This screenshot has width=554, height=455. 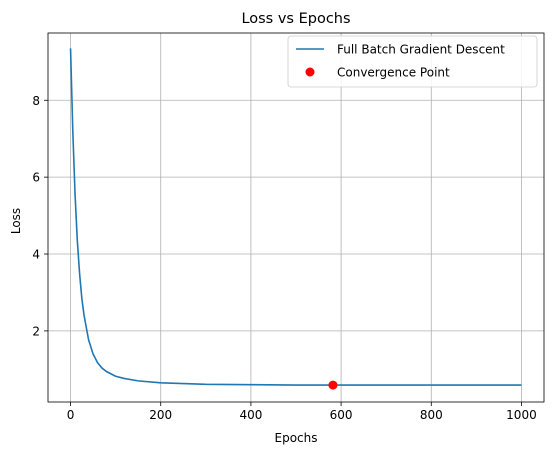 I want to click on x-tick-label: 0, so click(x=71, y=415).